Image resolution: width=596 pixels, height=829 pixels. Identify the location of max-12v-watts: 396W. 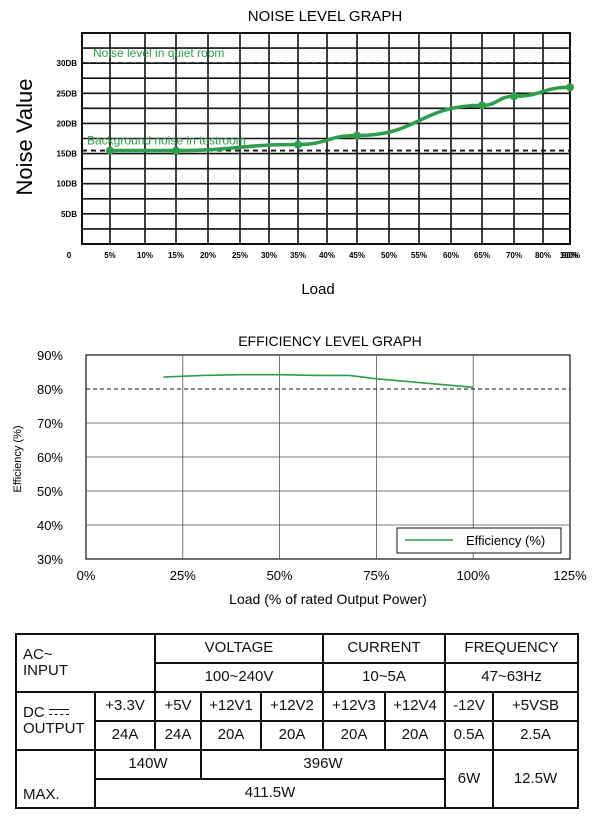
(323, 764).